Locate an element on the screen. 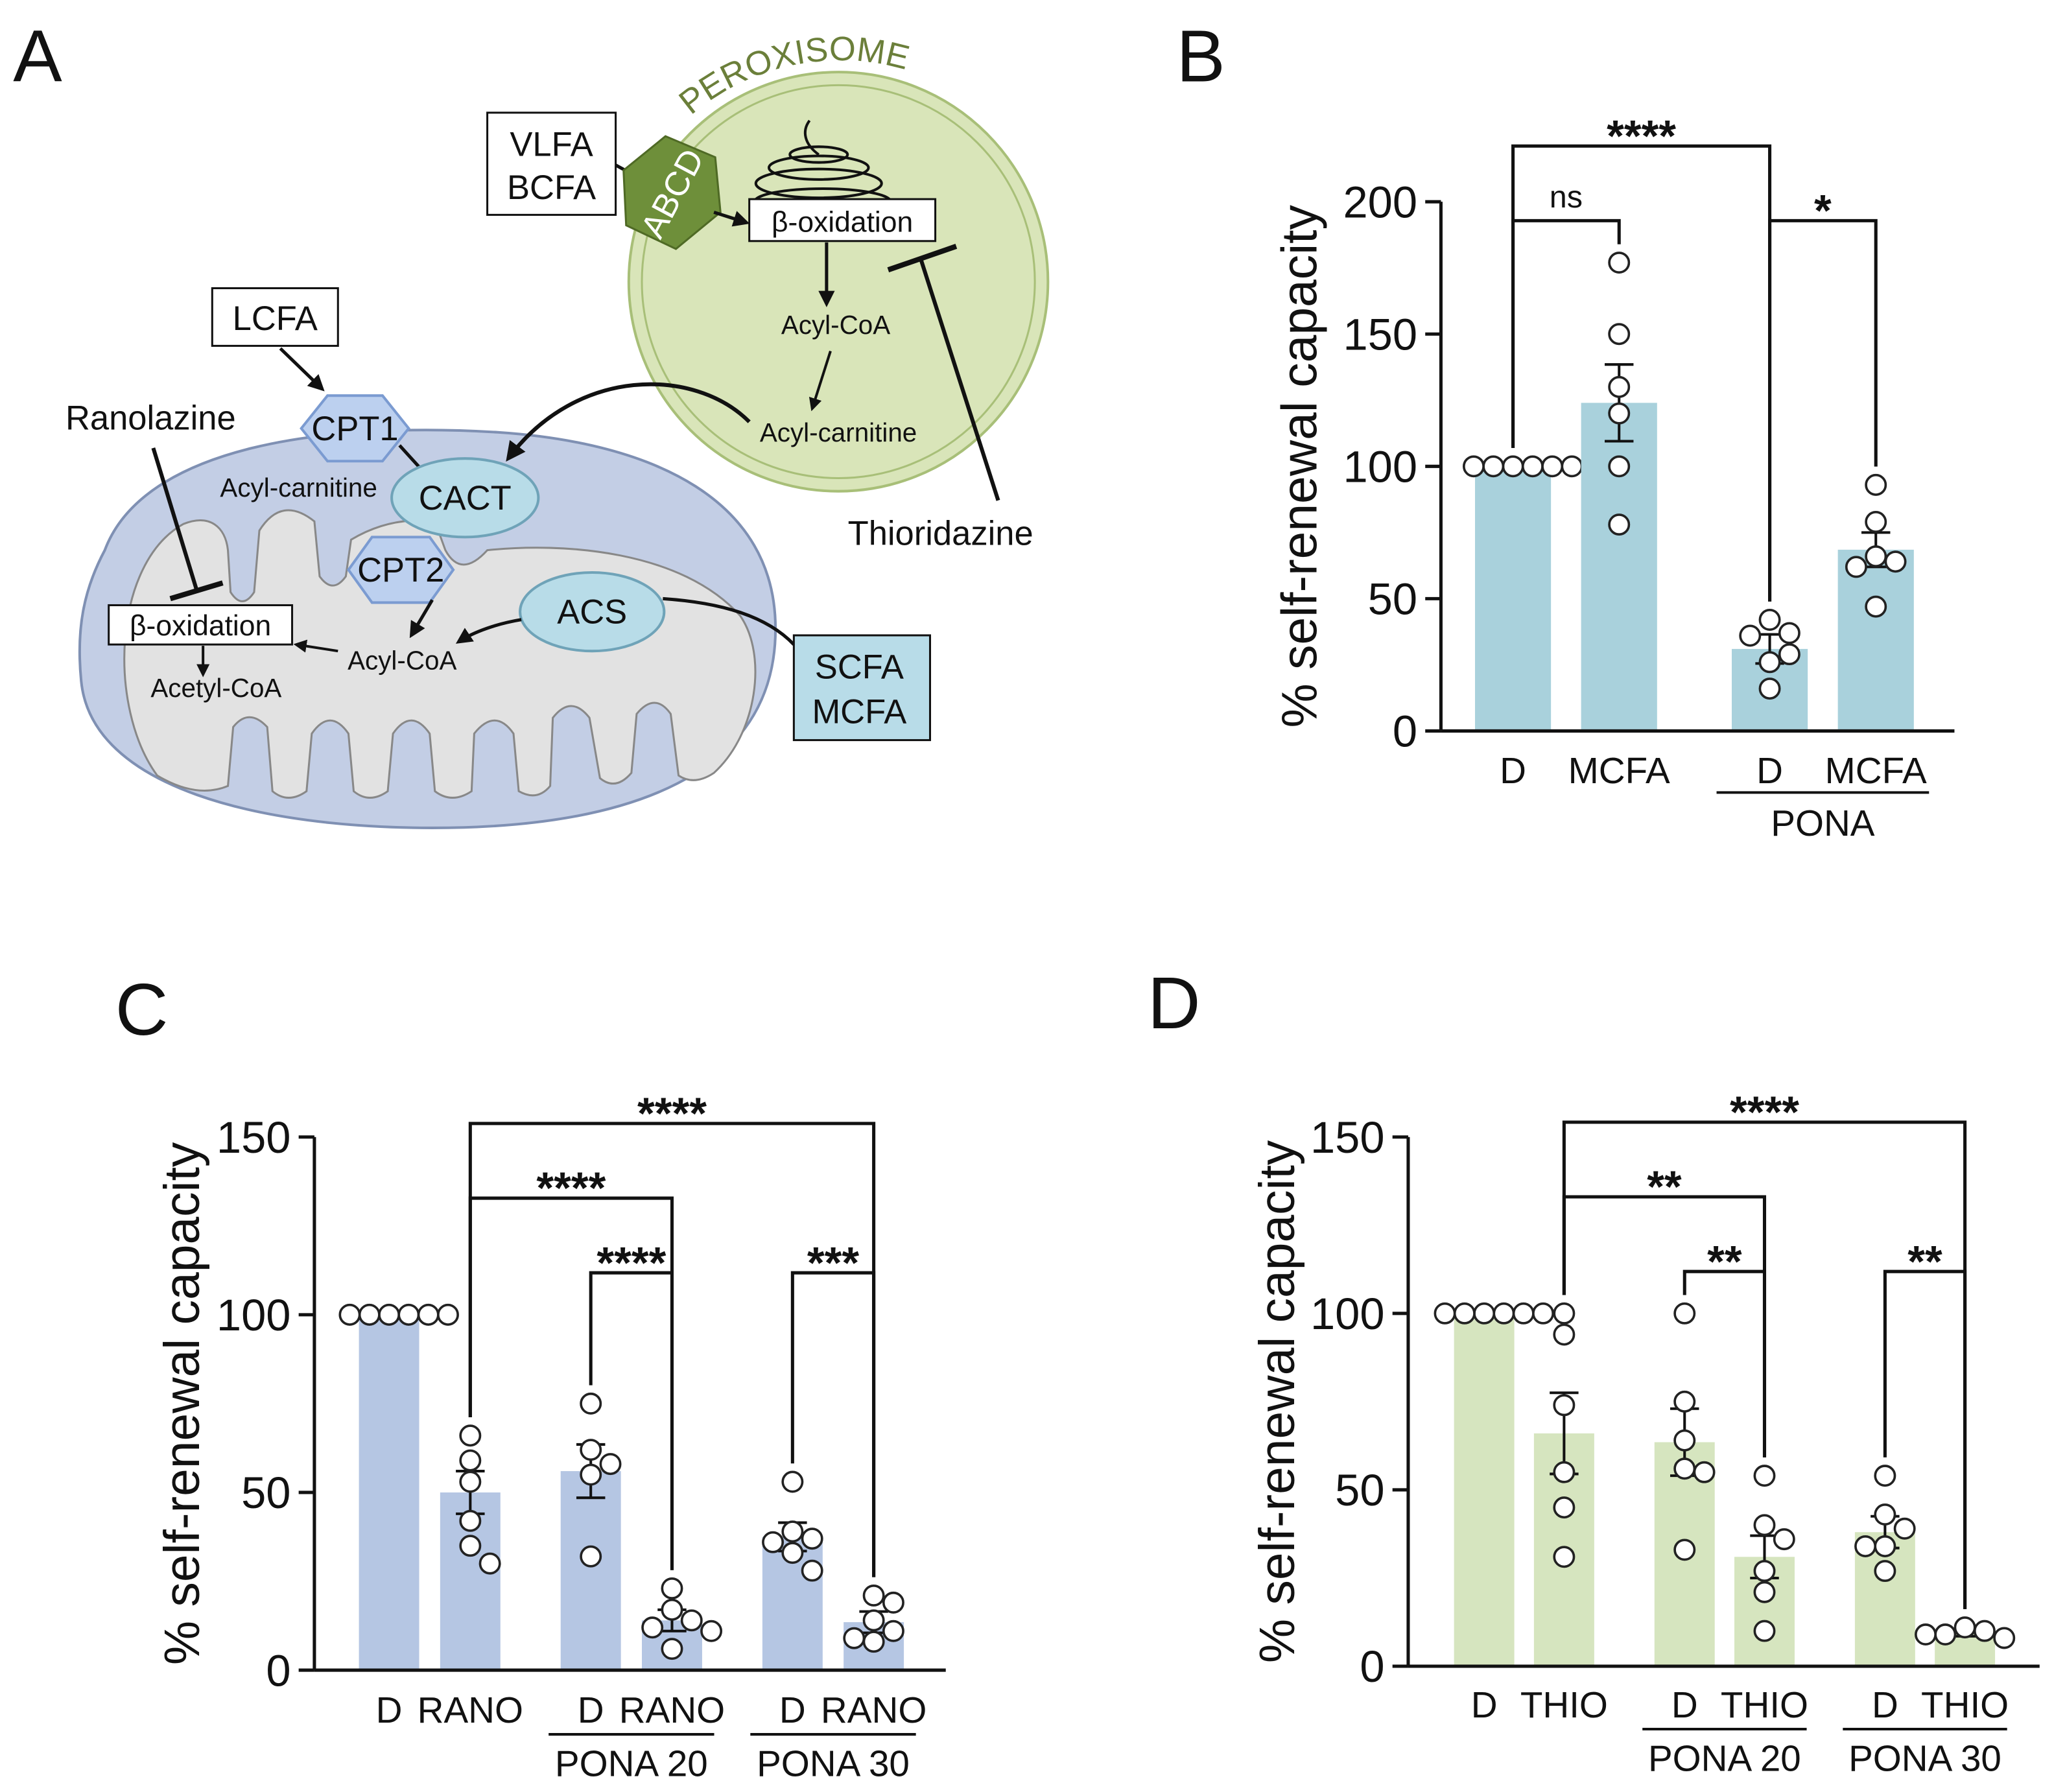 Image resolution: width=2054 pixels, height=1792 pixels. cpt2 is located at coordinates (401, 570).